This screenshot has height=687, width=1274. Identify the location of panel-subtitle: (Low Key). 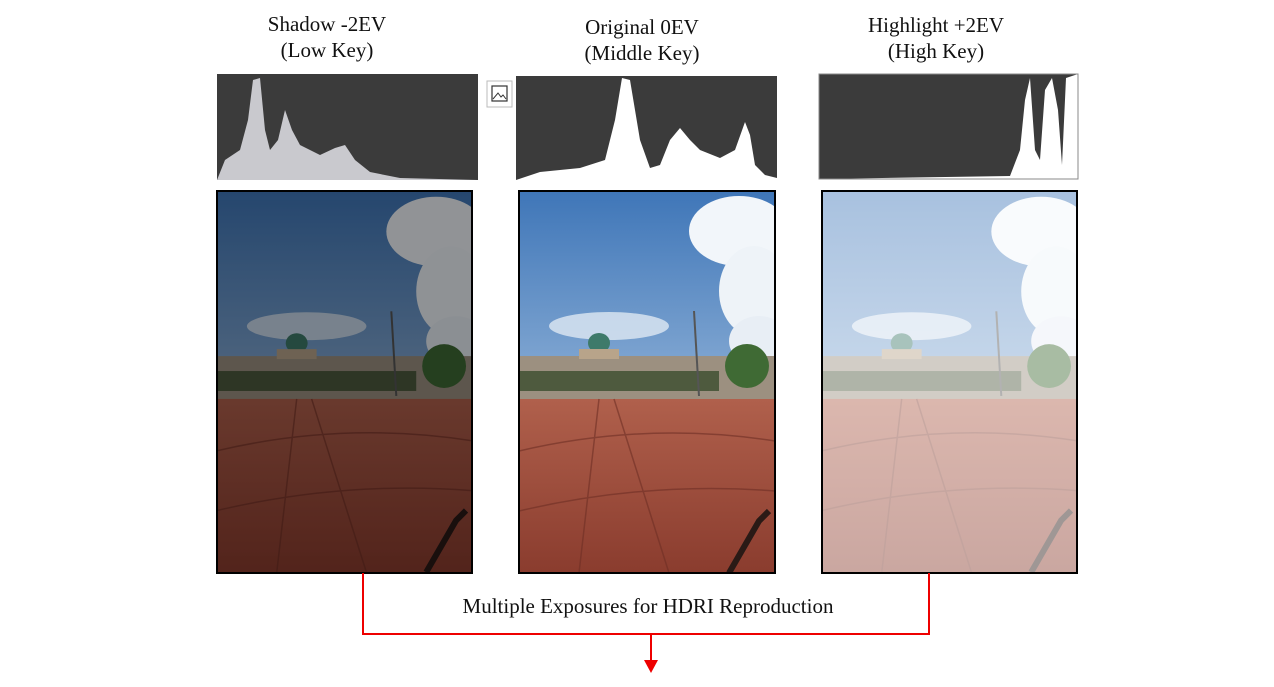
(327, 50).